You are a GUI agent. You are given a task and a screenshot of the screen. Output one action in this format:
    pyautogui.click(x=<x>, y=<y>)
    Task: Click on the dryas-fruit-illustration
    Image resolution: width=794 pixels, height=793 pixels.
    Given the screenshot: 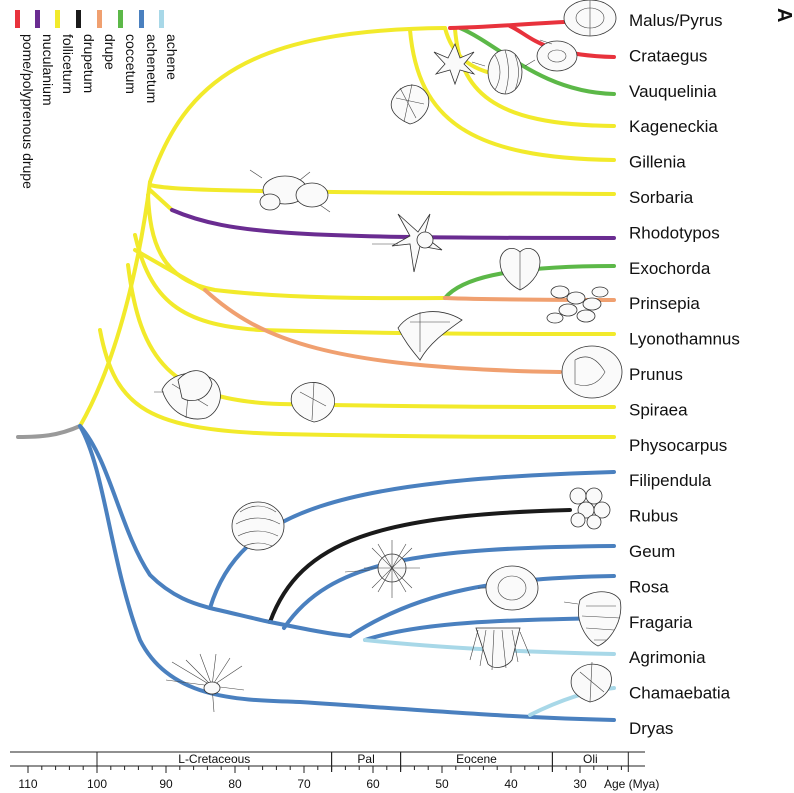 What is the action you would take?
    pyautogui.click(x=205, y=683)
    